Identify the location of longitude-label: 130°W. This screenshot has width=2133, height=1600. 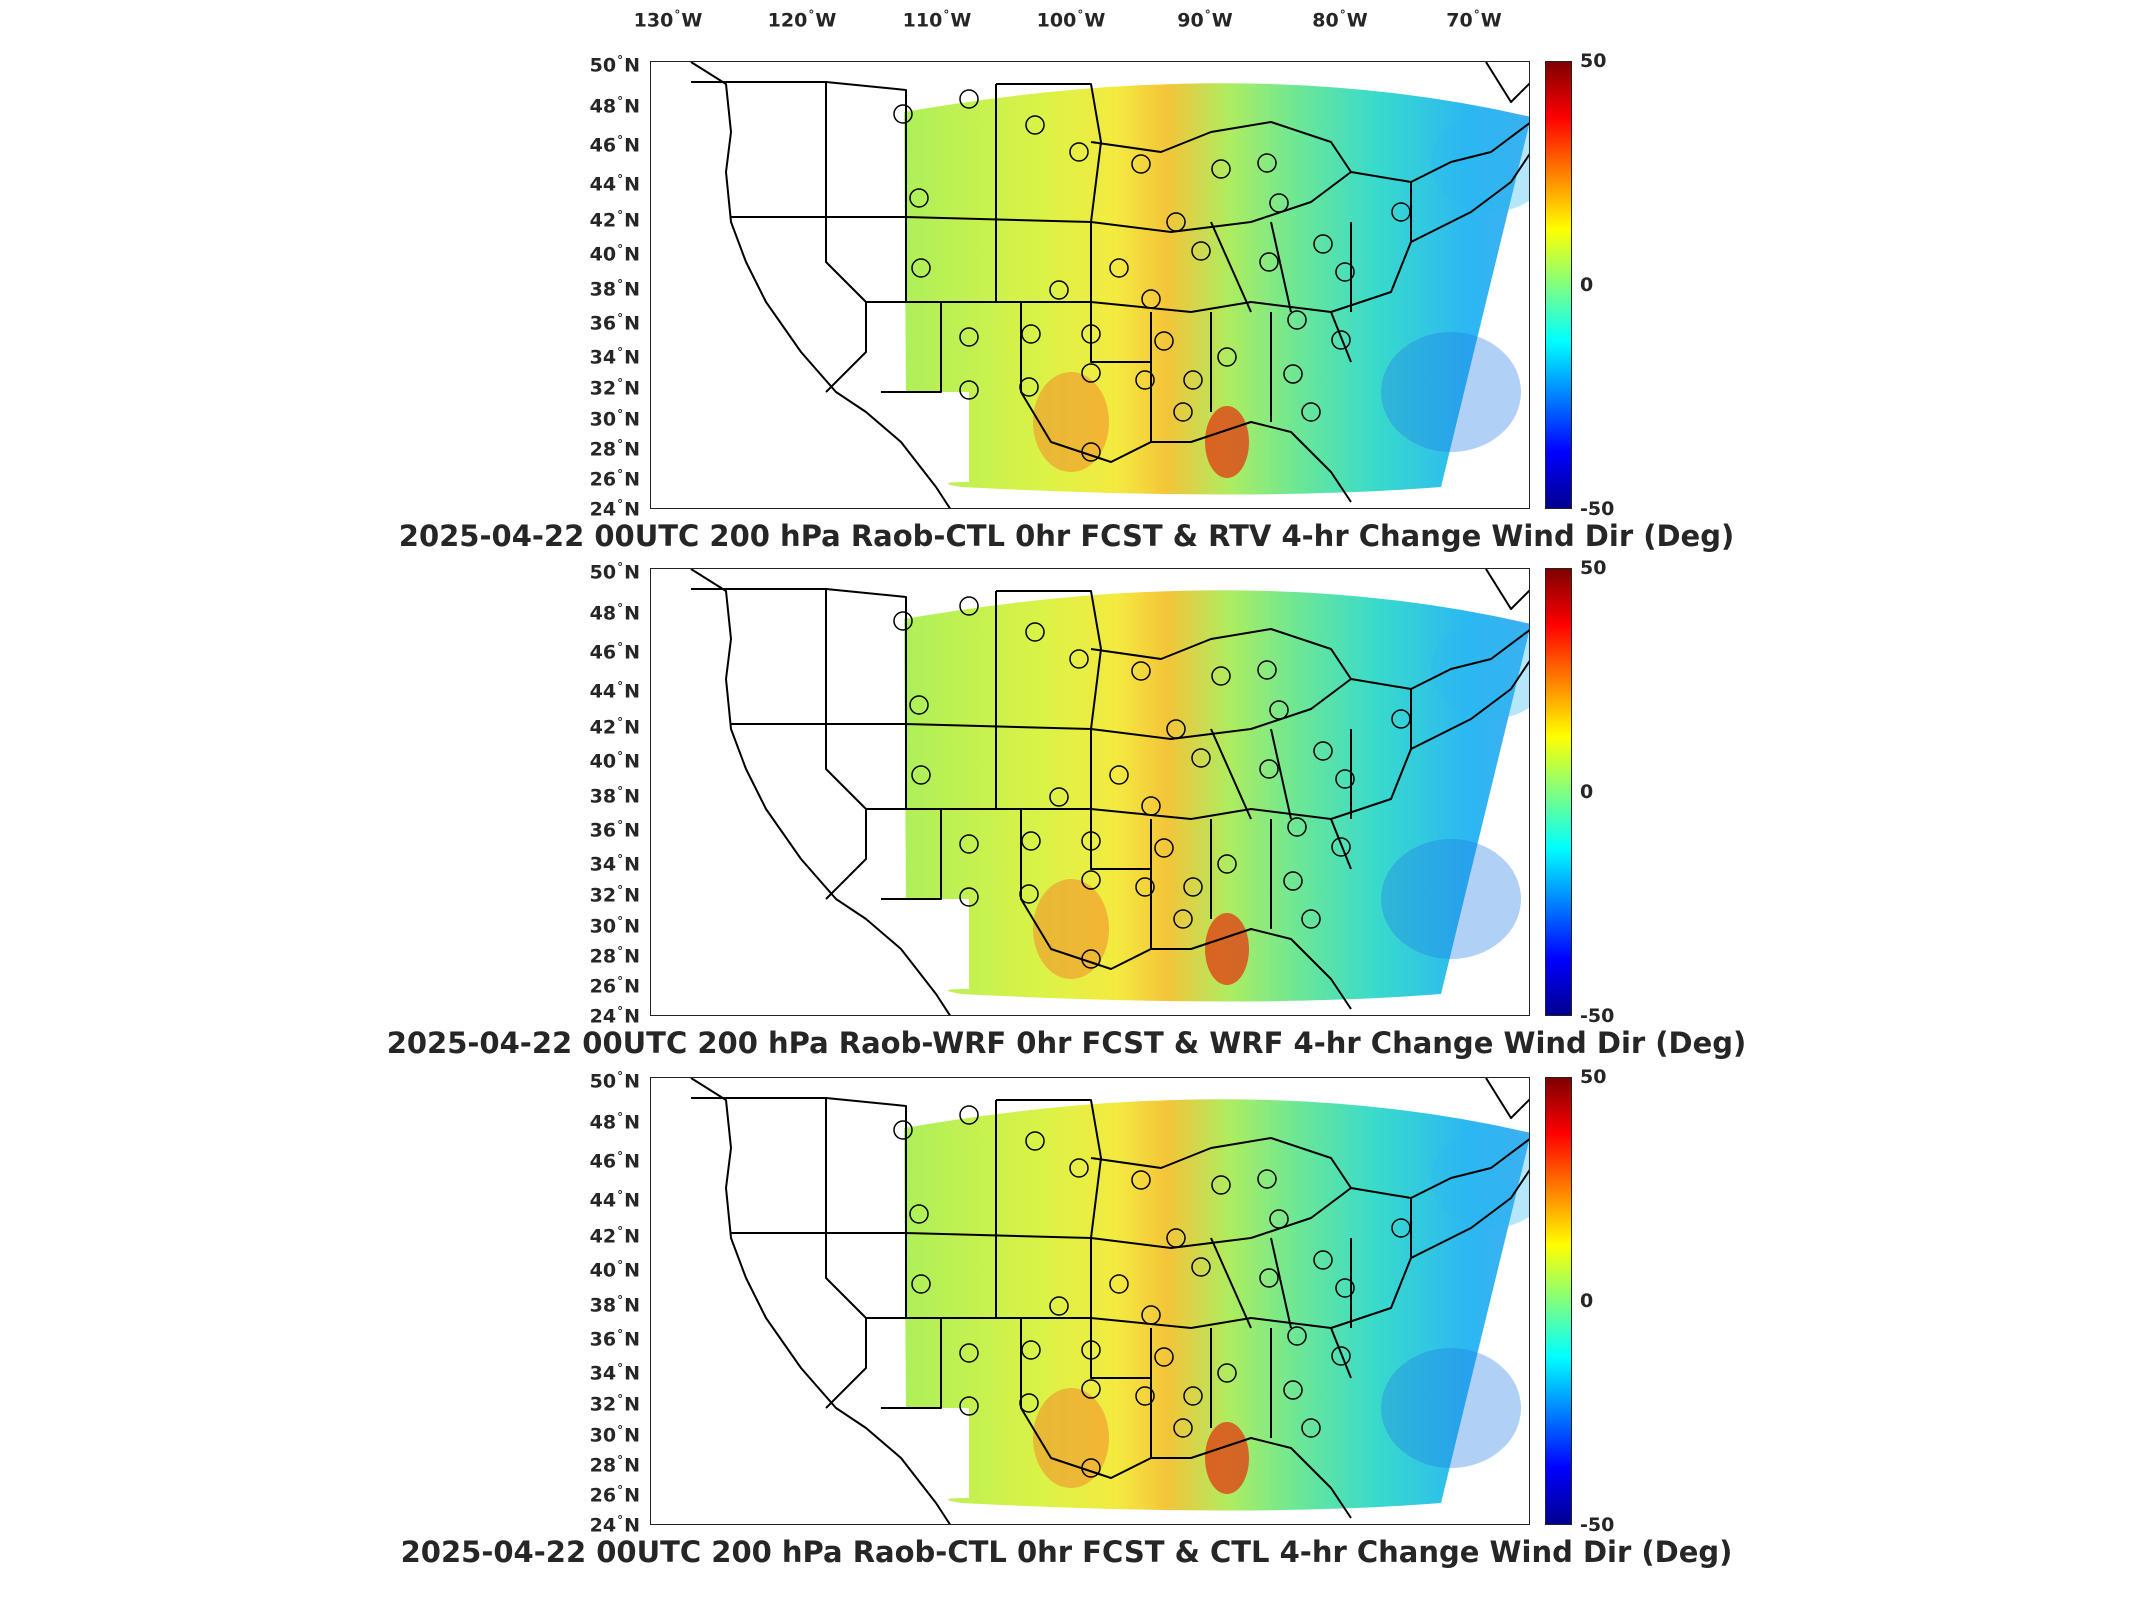
(668, 20).